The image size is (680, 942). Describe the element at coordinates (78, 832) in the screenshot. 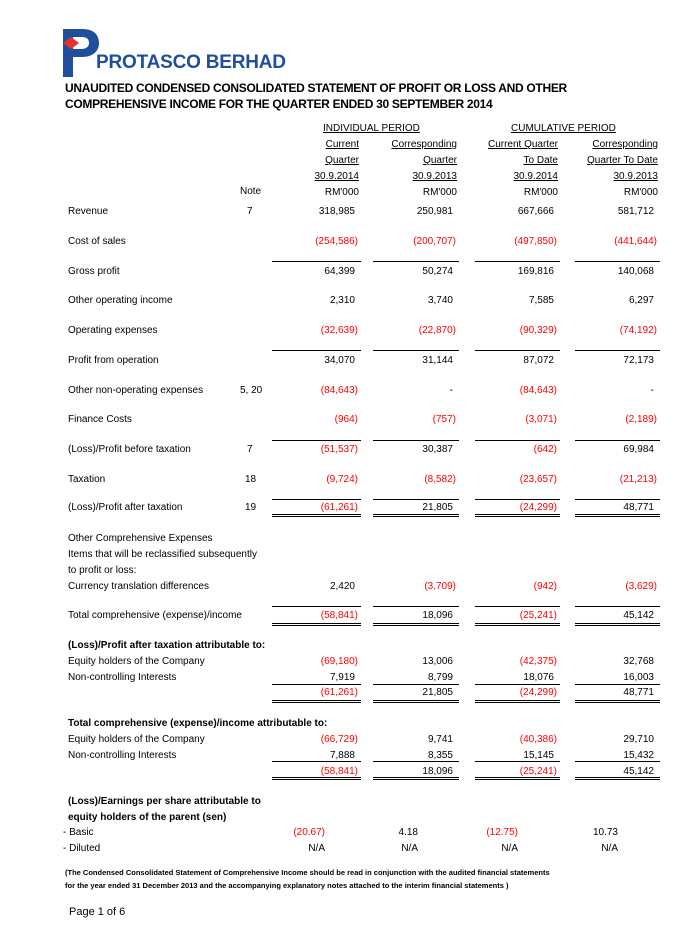

I see `row-label: - Basic` at that location.